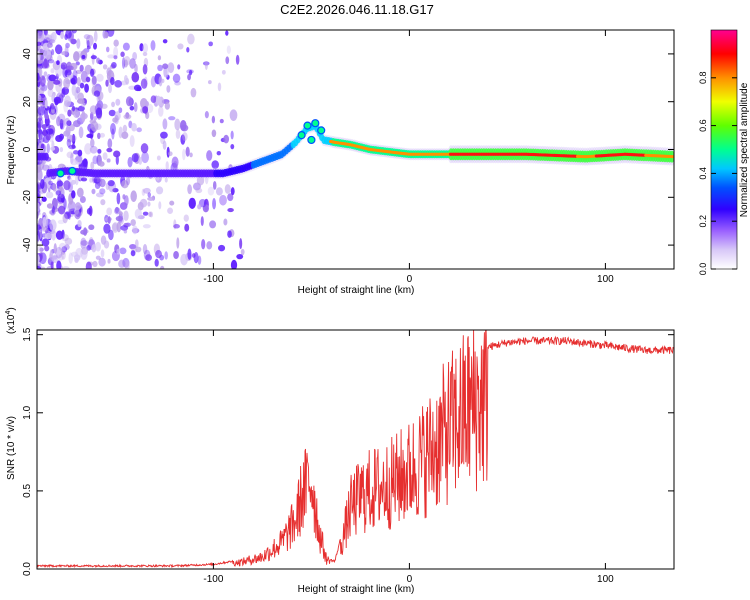  Describe the element at coordinates (703, 269) in the screenshot. I see `colorbar-tick-label: 0.0` at that location.